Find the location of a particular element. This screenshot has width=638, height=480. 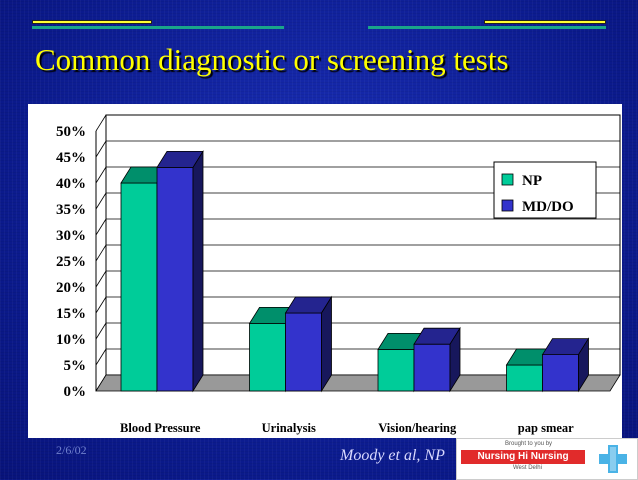

y-tick-label: 5% is located at coordinates (75, 366).